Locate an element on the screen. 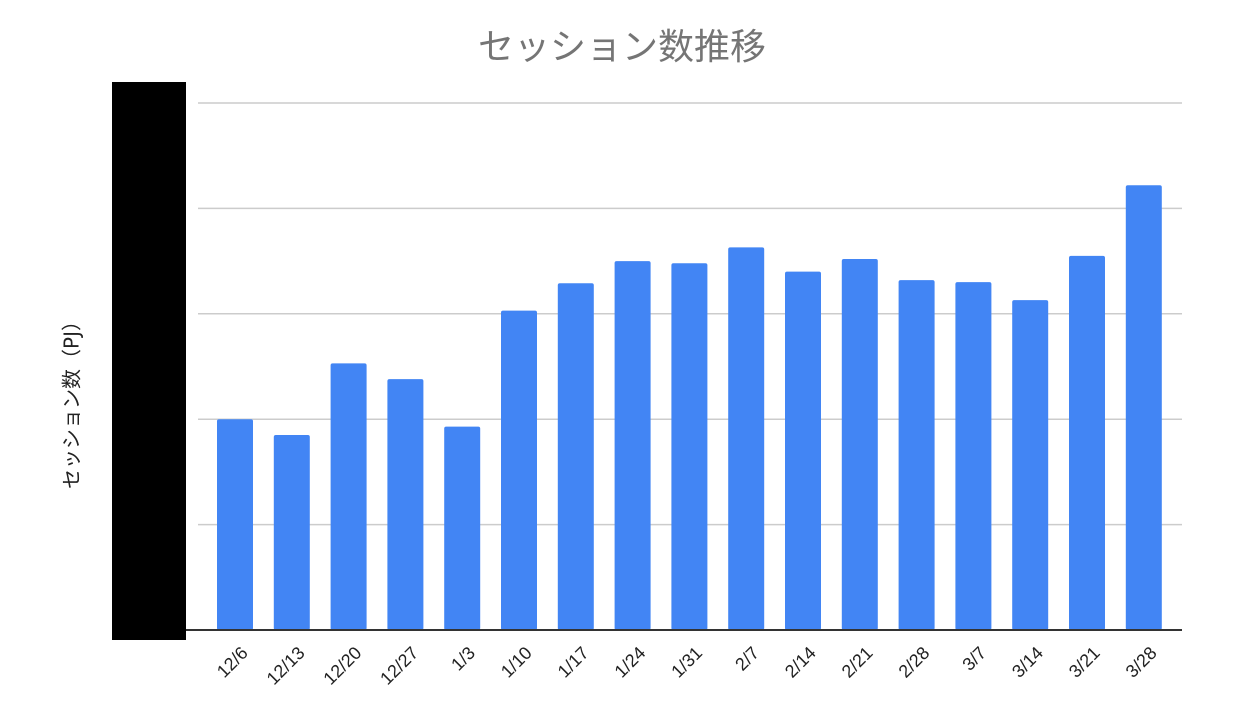 The width and height of the screenshot is (1244, 714). x-tick-label: 12/27 is located at coordinates (399, 666).